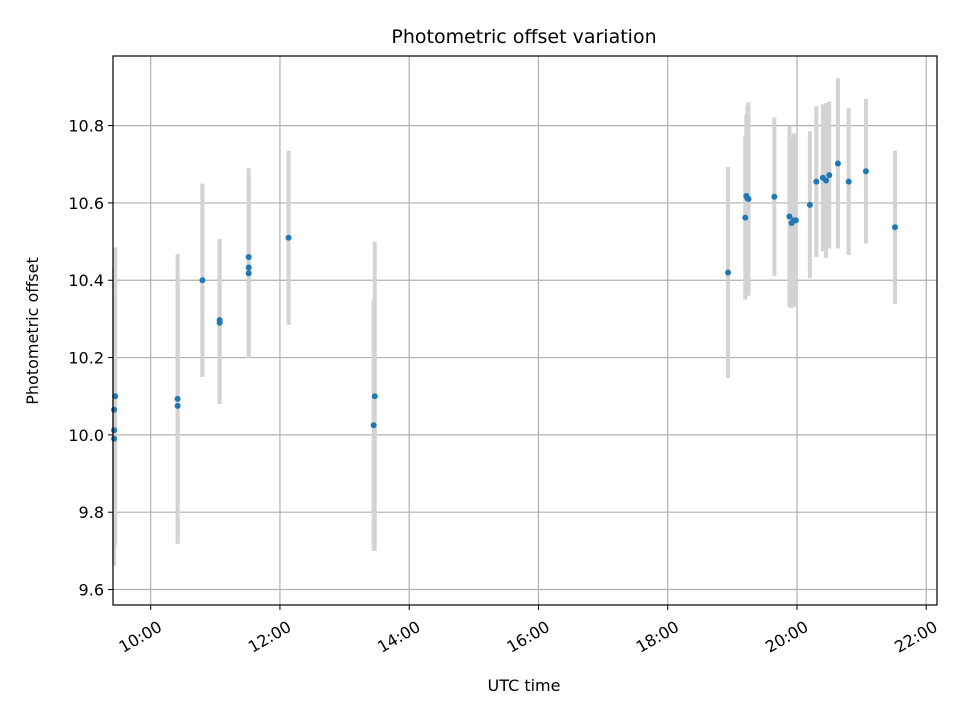 This screenshot has width=960, height=720. Describe the element at coordinates (86, 203) in the screenshot. I see `y-tick-label: 10.6` at that location.